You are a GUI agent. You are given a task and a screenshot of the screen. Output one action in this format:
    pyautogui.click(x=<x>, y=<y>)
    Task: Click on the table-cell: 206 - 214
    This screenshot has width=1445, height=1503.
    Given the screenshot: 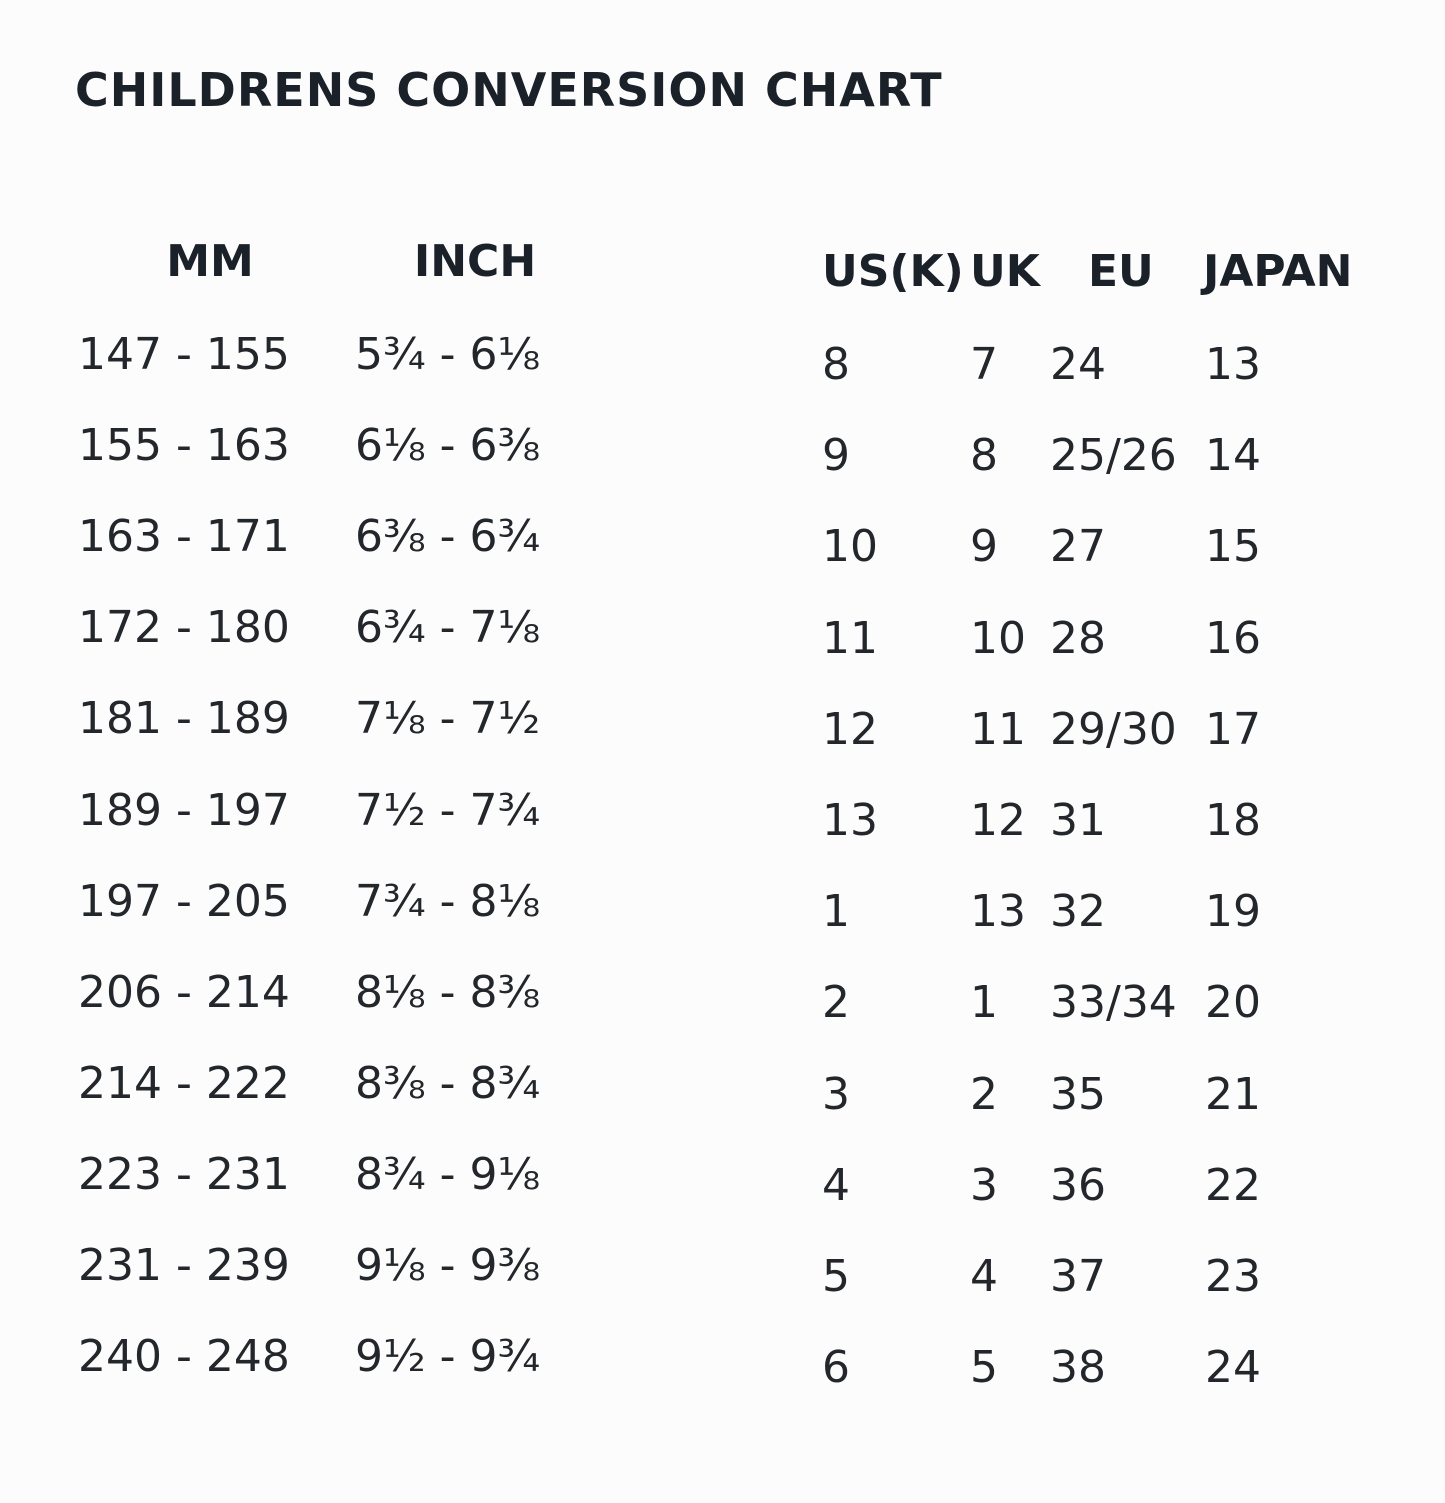 What is the action you would take?
    pyautogui.click(x=184, y=992)
    